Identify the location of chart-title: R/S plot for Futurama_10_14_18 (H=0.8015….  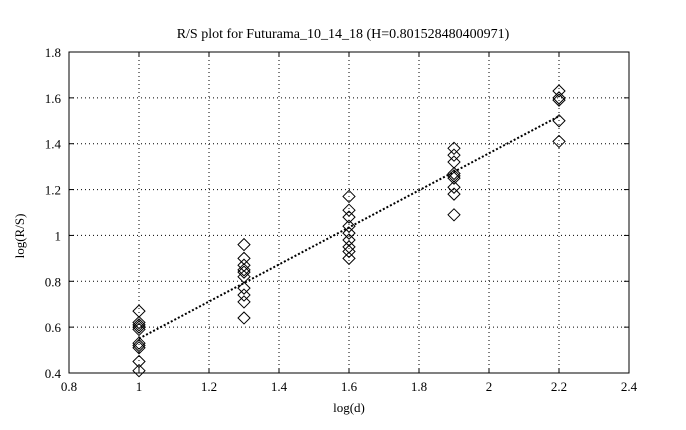
(343, 34).